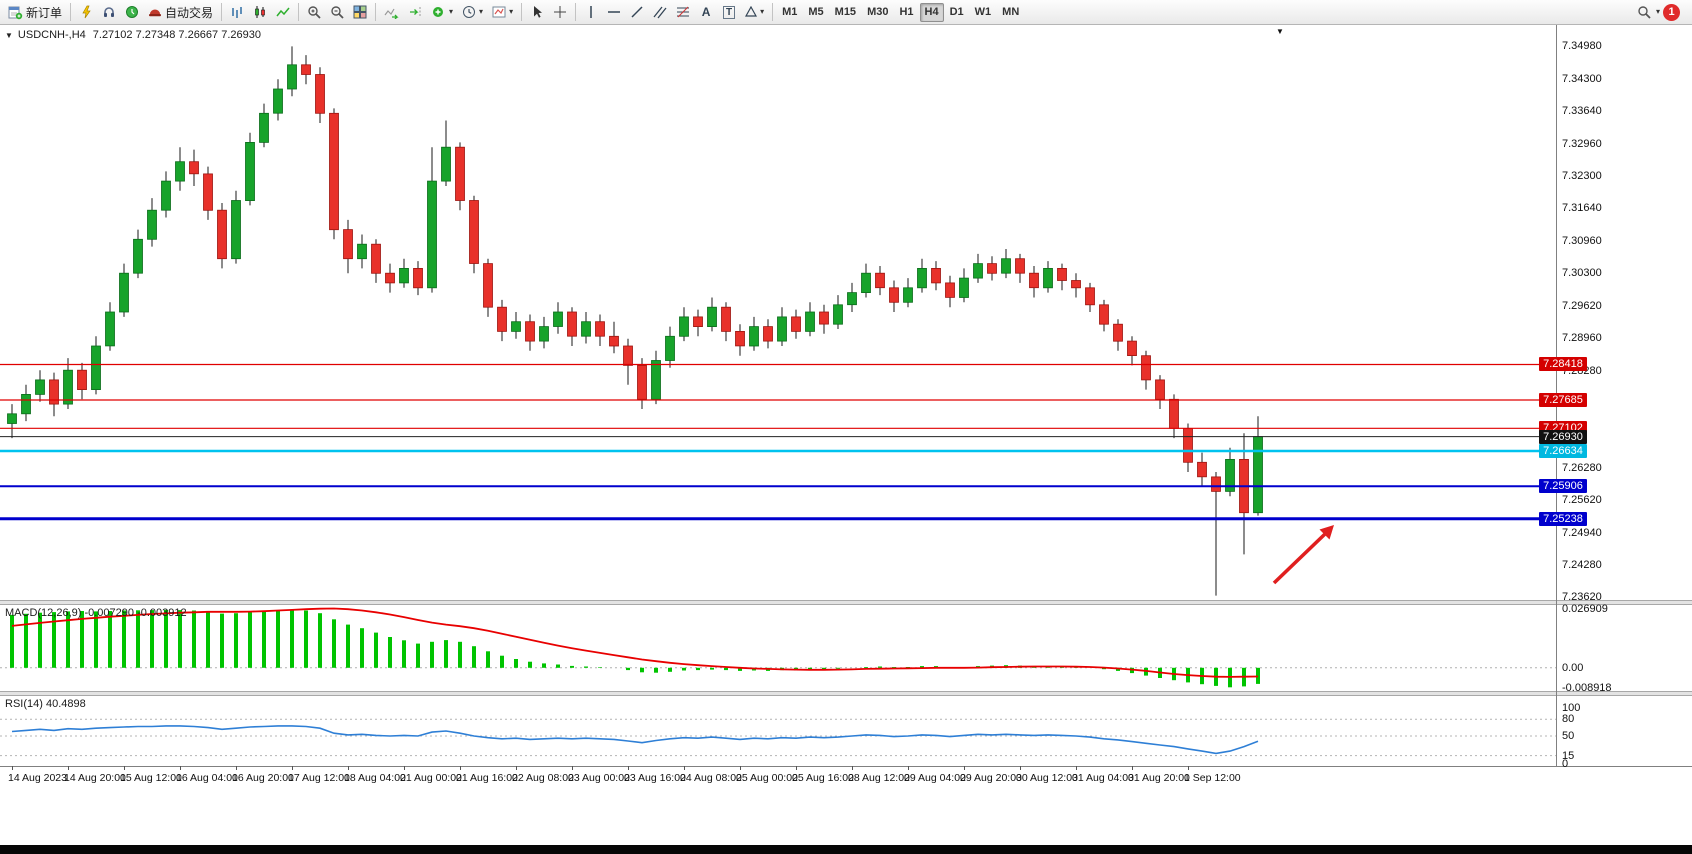  What do you see at coordinates (1582, 273) in the screenshot?
I see `price-axis-label: 7.30300` at bounding box center [1582, 273].